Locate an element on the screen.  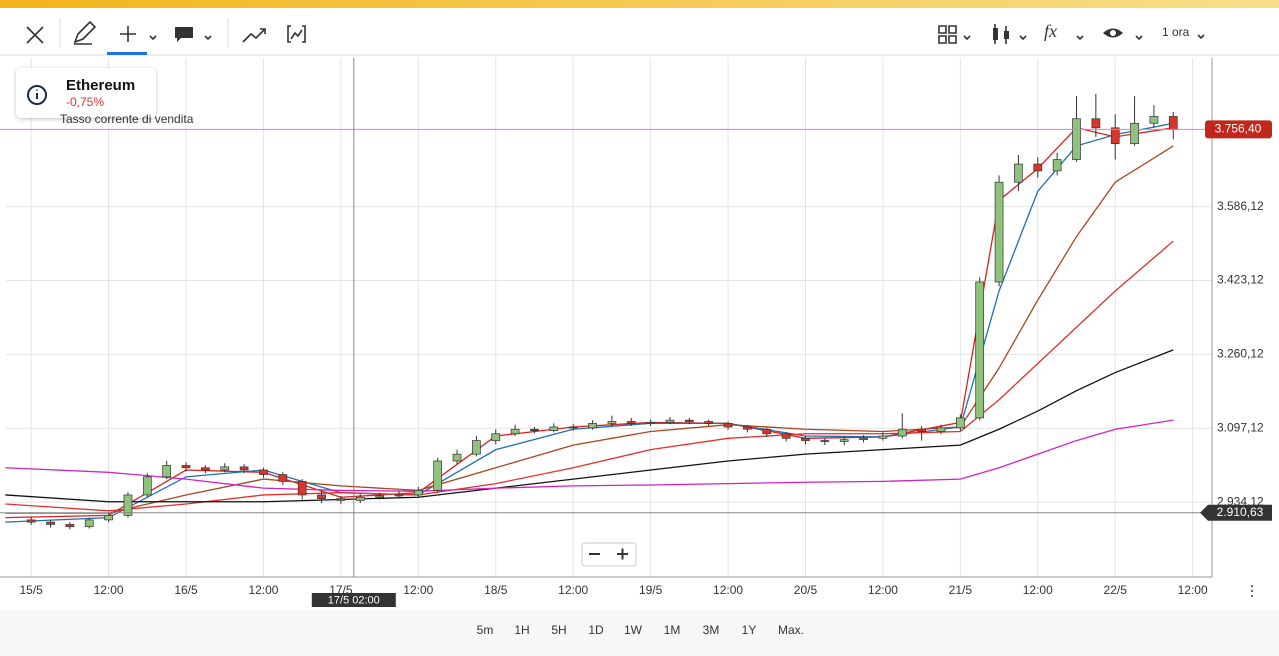
bottom-bar is located at coordinates (639, 633).